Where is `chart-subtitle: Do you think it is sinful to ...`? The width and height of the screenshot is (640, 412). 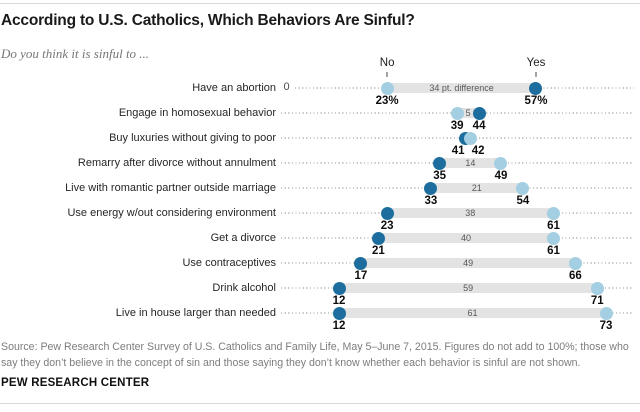 chart-subtitle: Do you think it is sinful to ... is located at coordinates (75, 53).